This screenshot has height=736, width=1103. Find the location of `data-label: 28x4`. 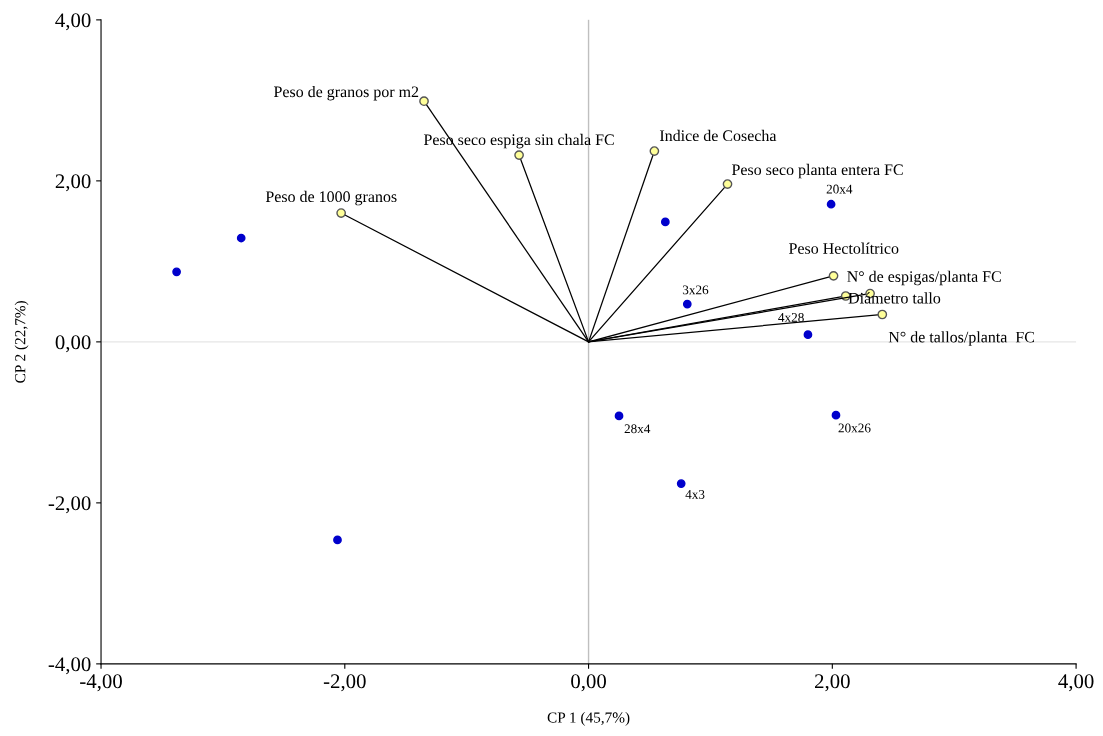

data-label: 28x4 is located at coordinates (637, 429).